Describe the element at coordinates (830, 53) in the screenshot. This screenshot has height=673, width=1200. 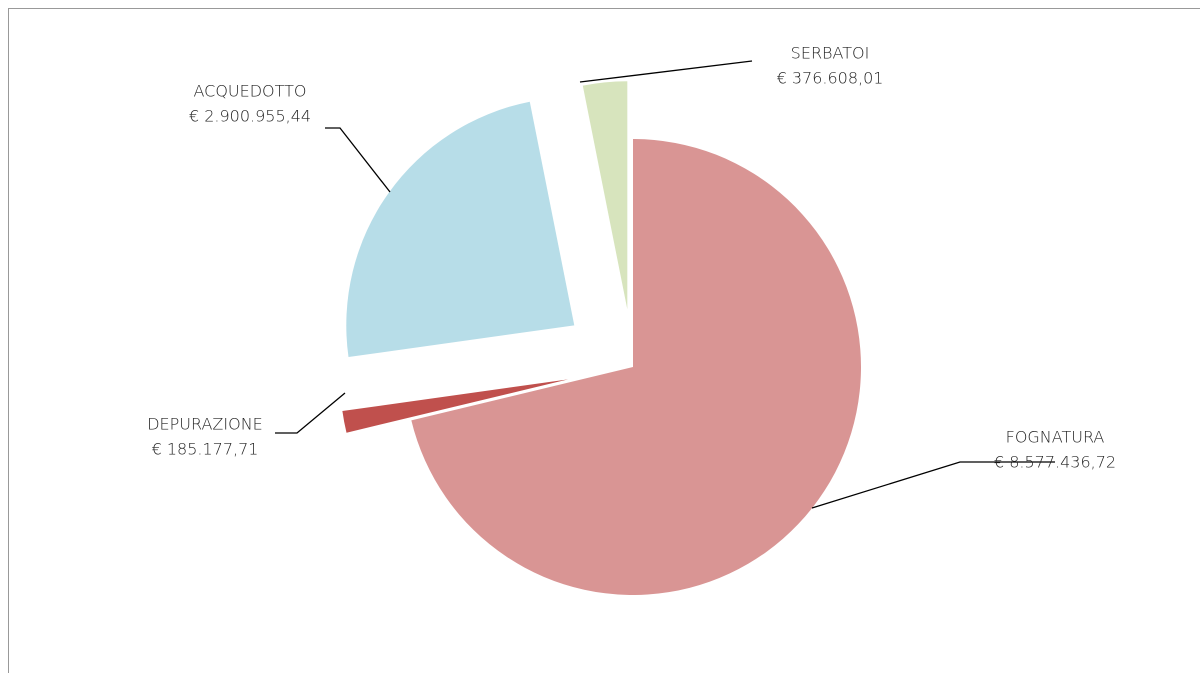
I see `slice-label: SERBATOI` at that location.